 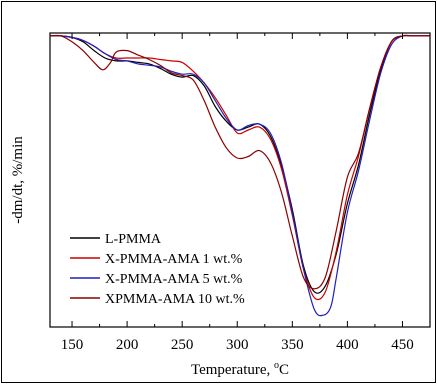 I want to click on y-axis-label: -dm/dt, %/min, so click(x=18, y=180).